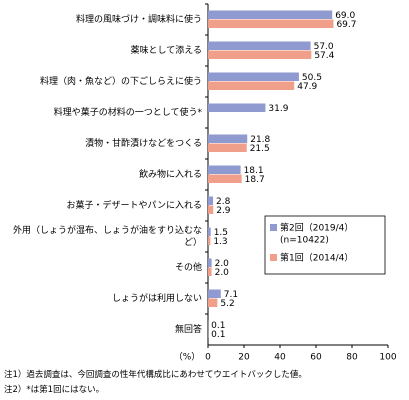 The height and width of the screenshot is (400, 409). Describe the element at coordinates (223, 211) in the screenshot. I see `value-label: 2.9` at that location.